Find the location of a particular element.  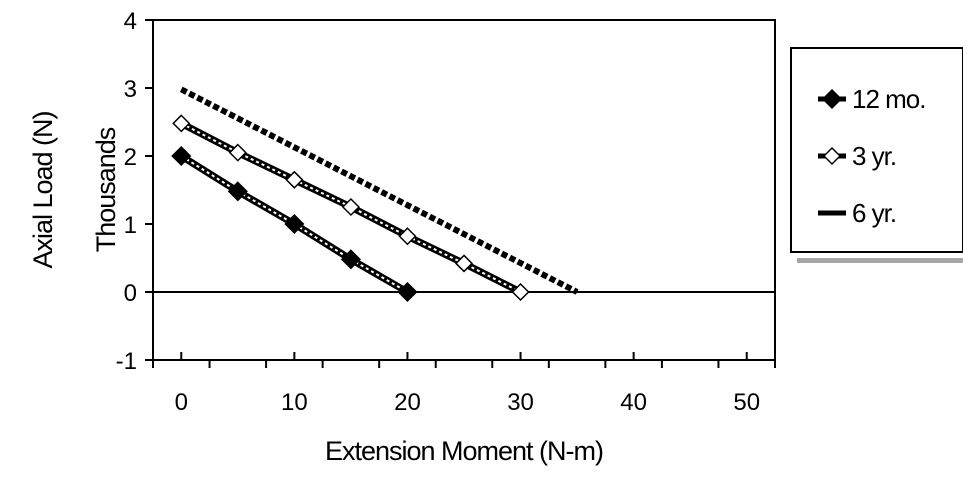

y-tick-label: 4 is located at coordinates (130, 21).